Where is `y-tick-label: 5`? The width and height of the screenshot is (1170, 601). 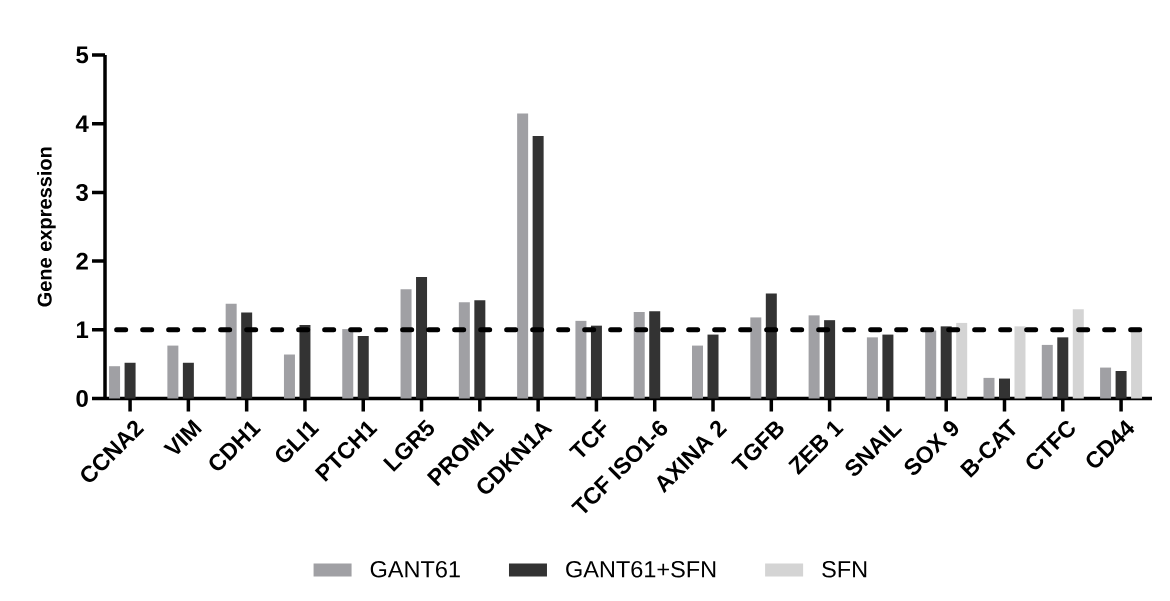 y-tick-label: 5 is located at coordinates (82, 55).